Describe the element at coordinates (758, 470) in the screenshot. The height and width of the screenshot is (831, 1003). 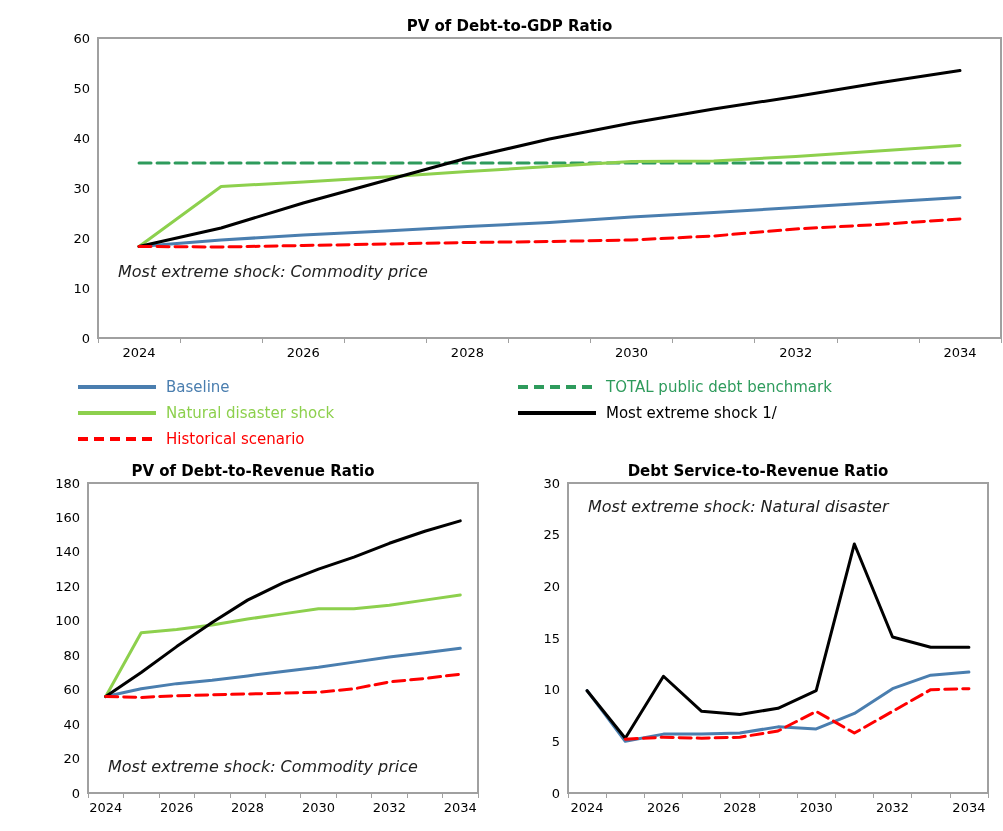
I see `chart-title: Debt Service-to-Revenue Ratio` at that location.